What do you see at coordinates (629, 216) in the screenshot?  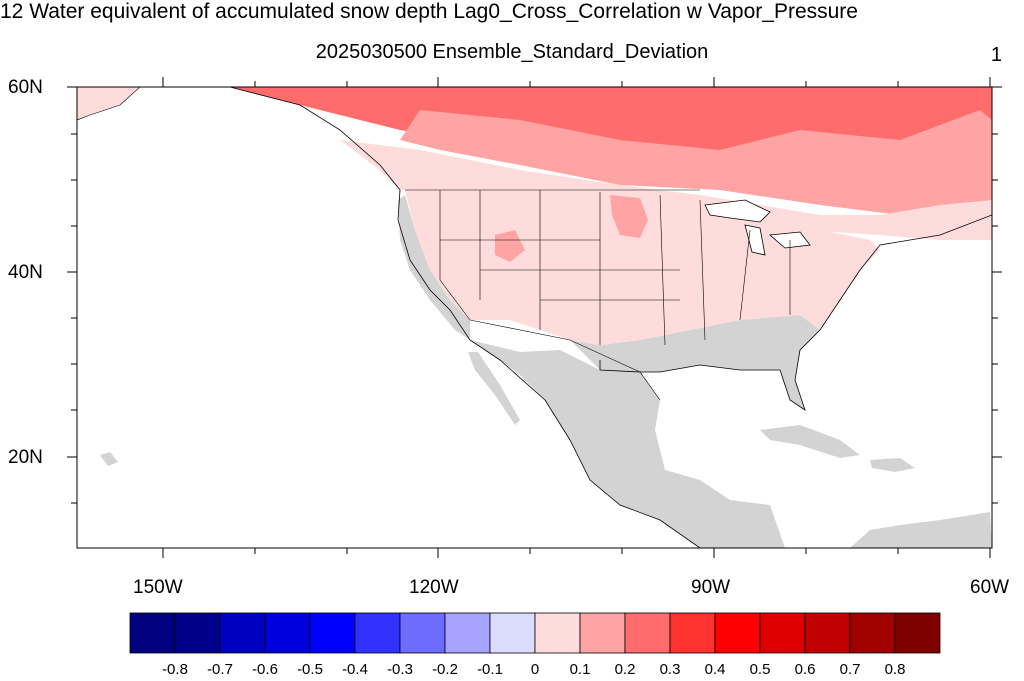 I see `field-dakotas` at bounding box center [629, 216].